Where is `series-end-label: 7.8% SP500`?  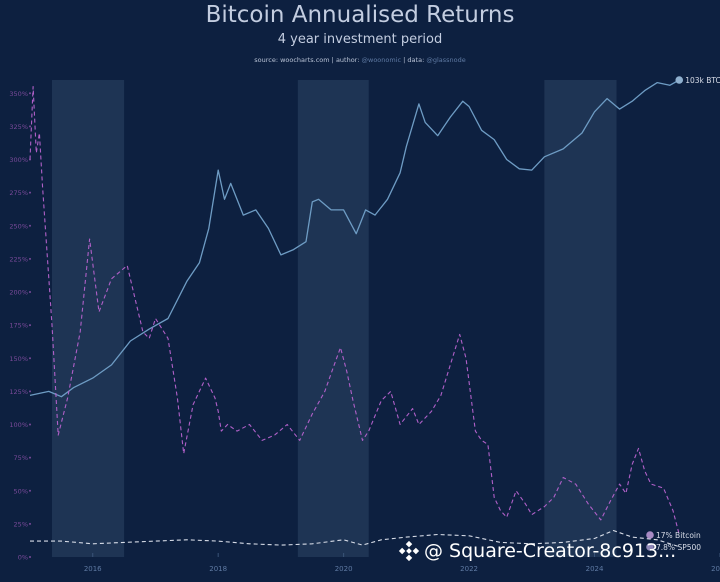
series-end-label: 7.8% SP500 is located at coordinates (678, 547).